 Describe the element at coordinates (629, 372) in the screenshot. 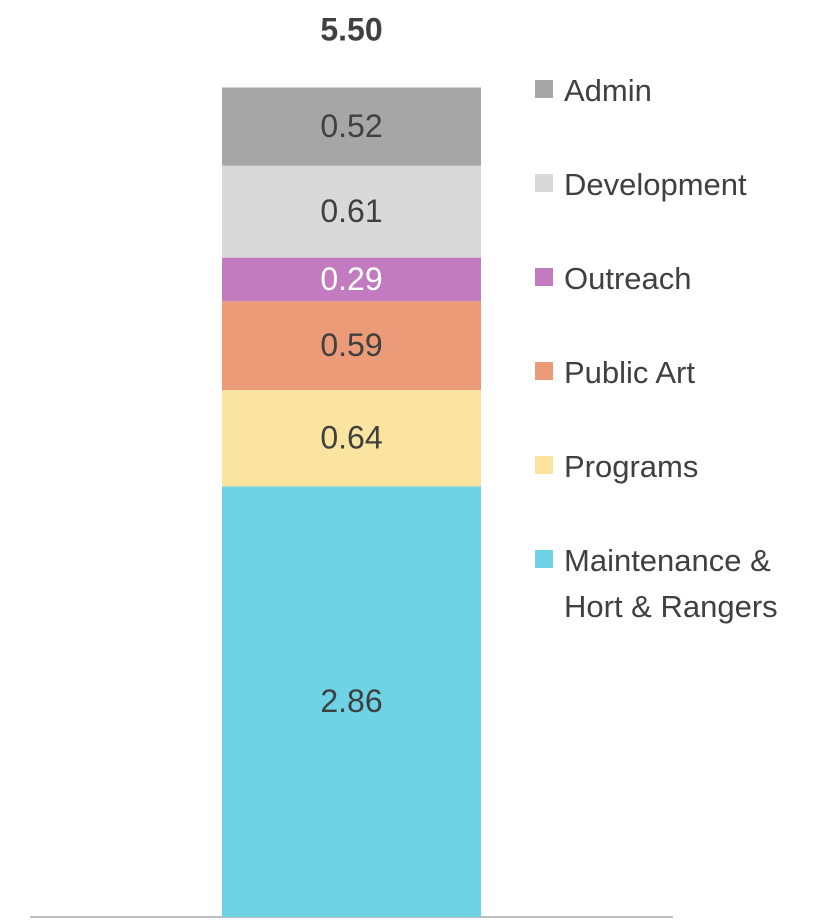

I see `legend-label: Public Art` at that location.